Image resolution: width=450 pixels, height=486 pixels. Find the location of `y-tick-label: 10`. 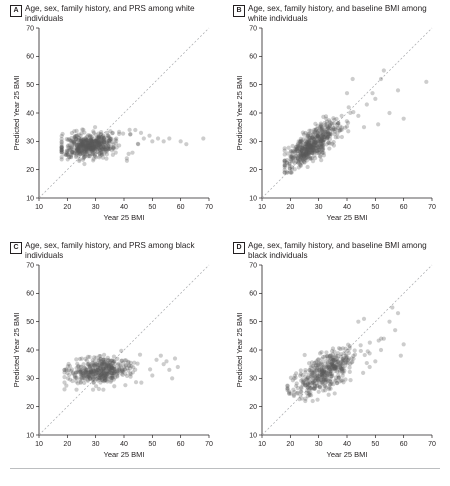

y-tick-label: 10 is located at coordinates (30, 198).